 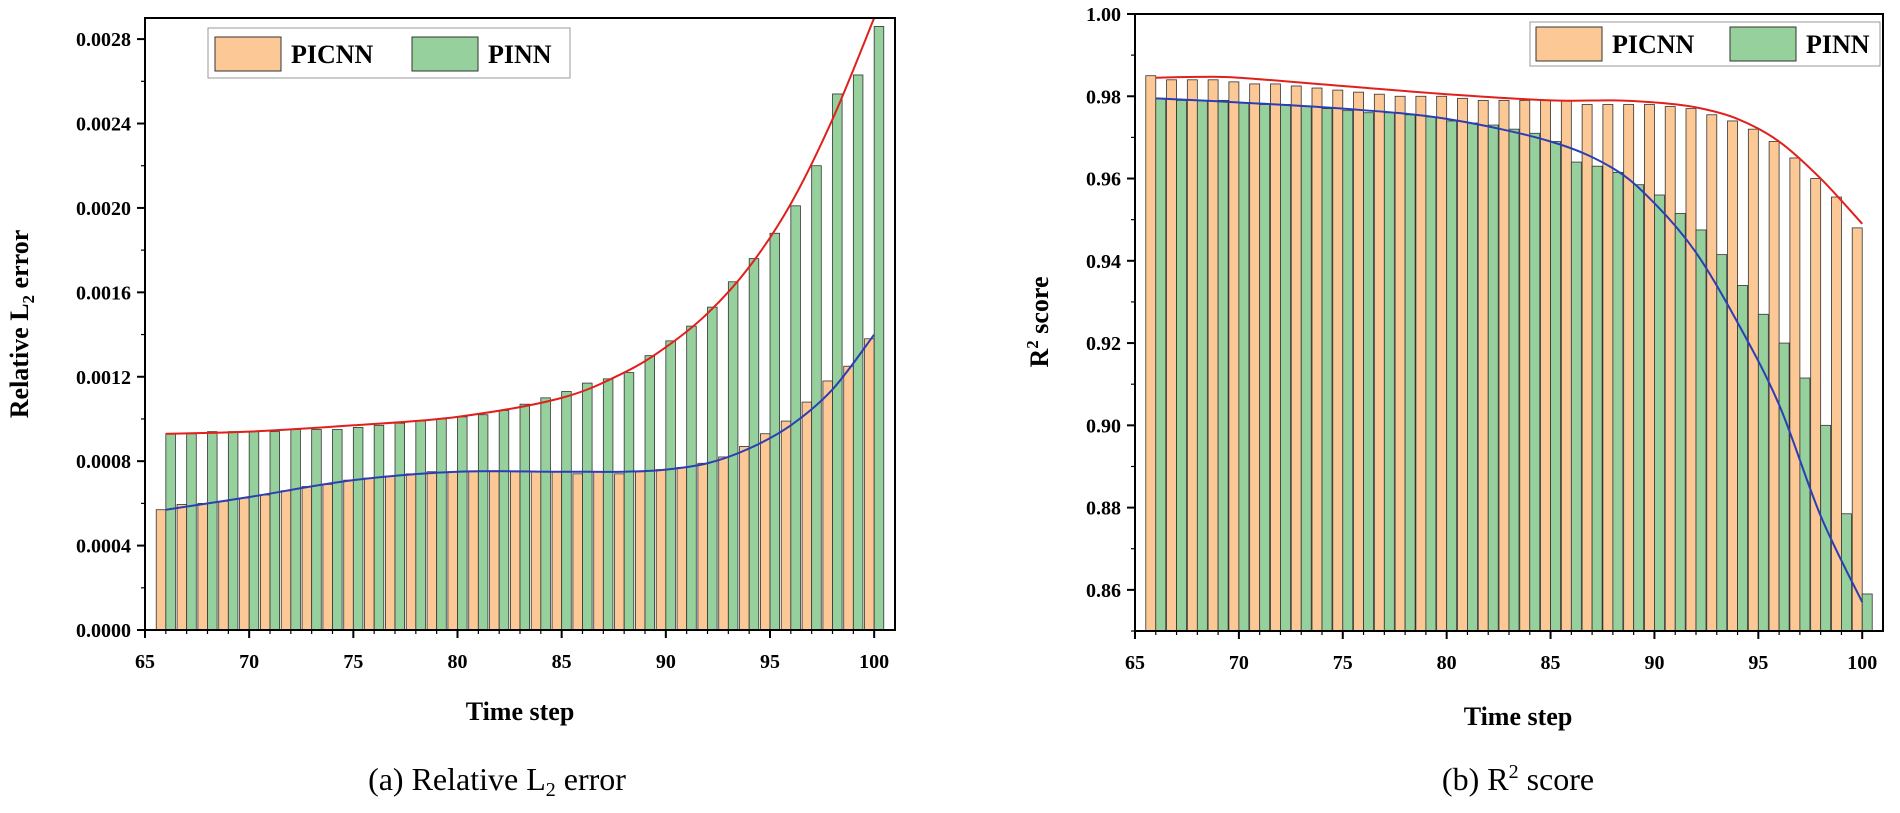 I want to click on y-tick-label-l2: 0.0024, so click(x=103, y=125).